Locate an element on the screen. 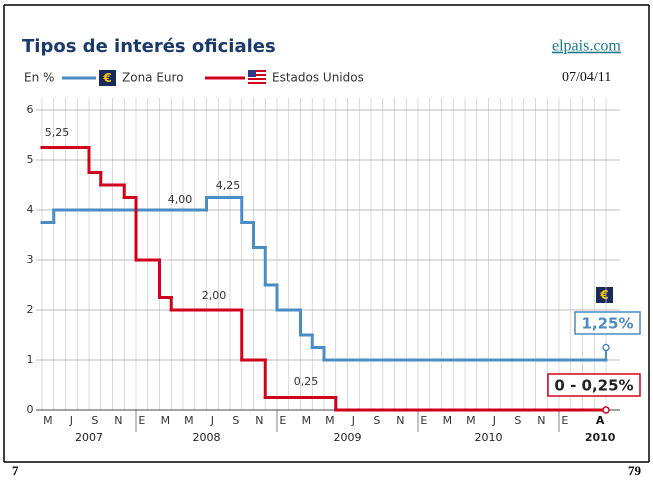 The width and height of the screenshot is (653, 488). y-tick-label: 4 is located at coordinates (30, 209).